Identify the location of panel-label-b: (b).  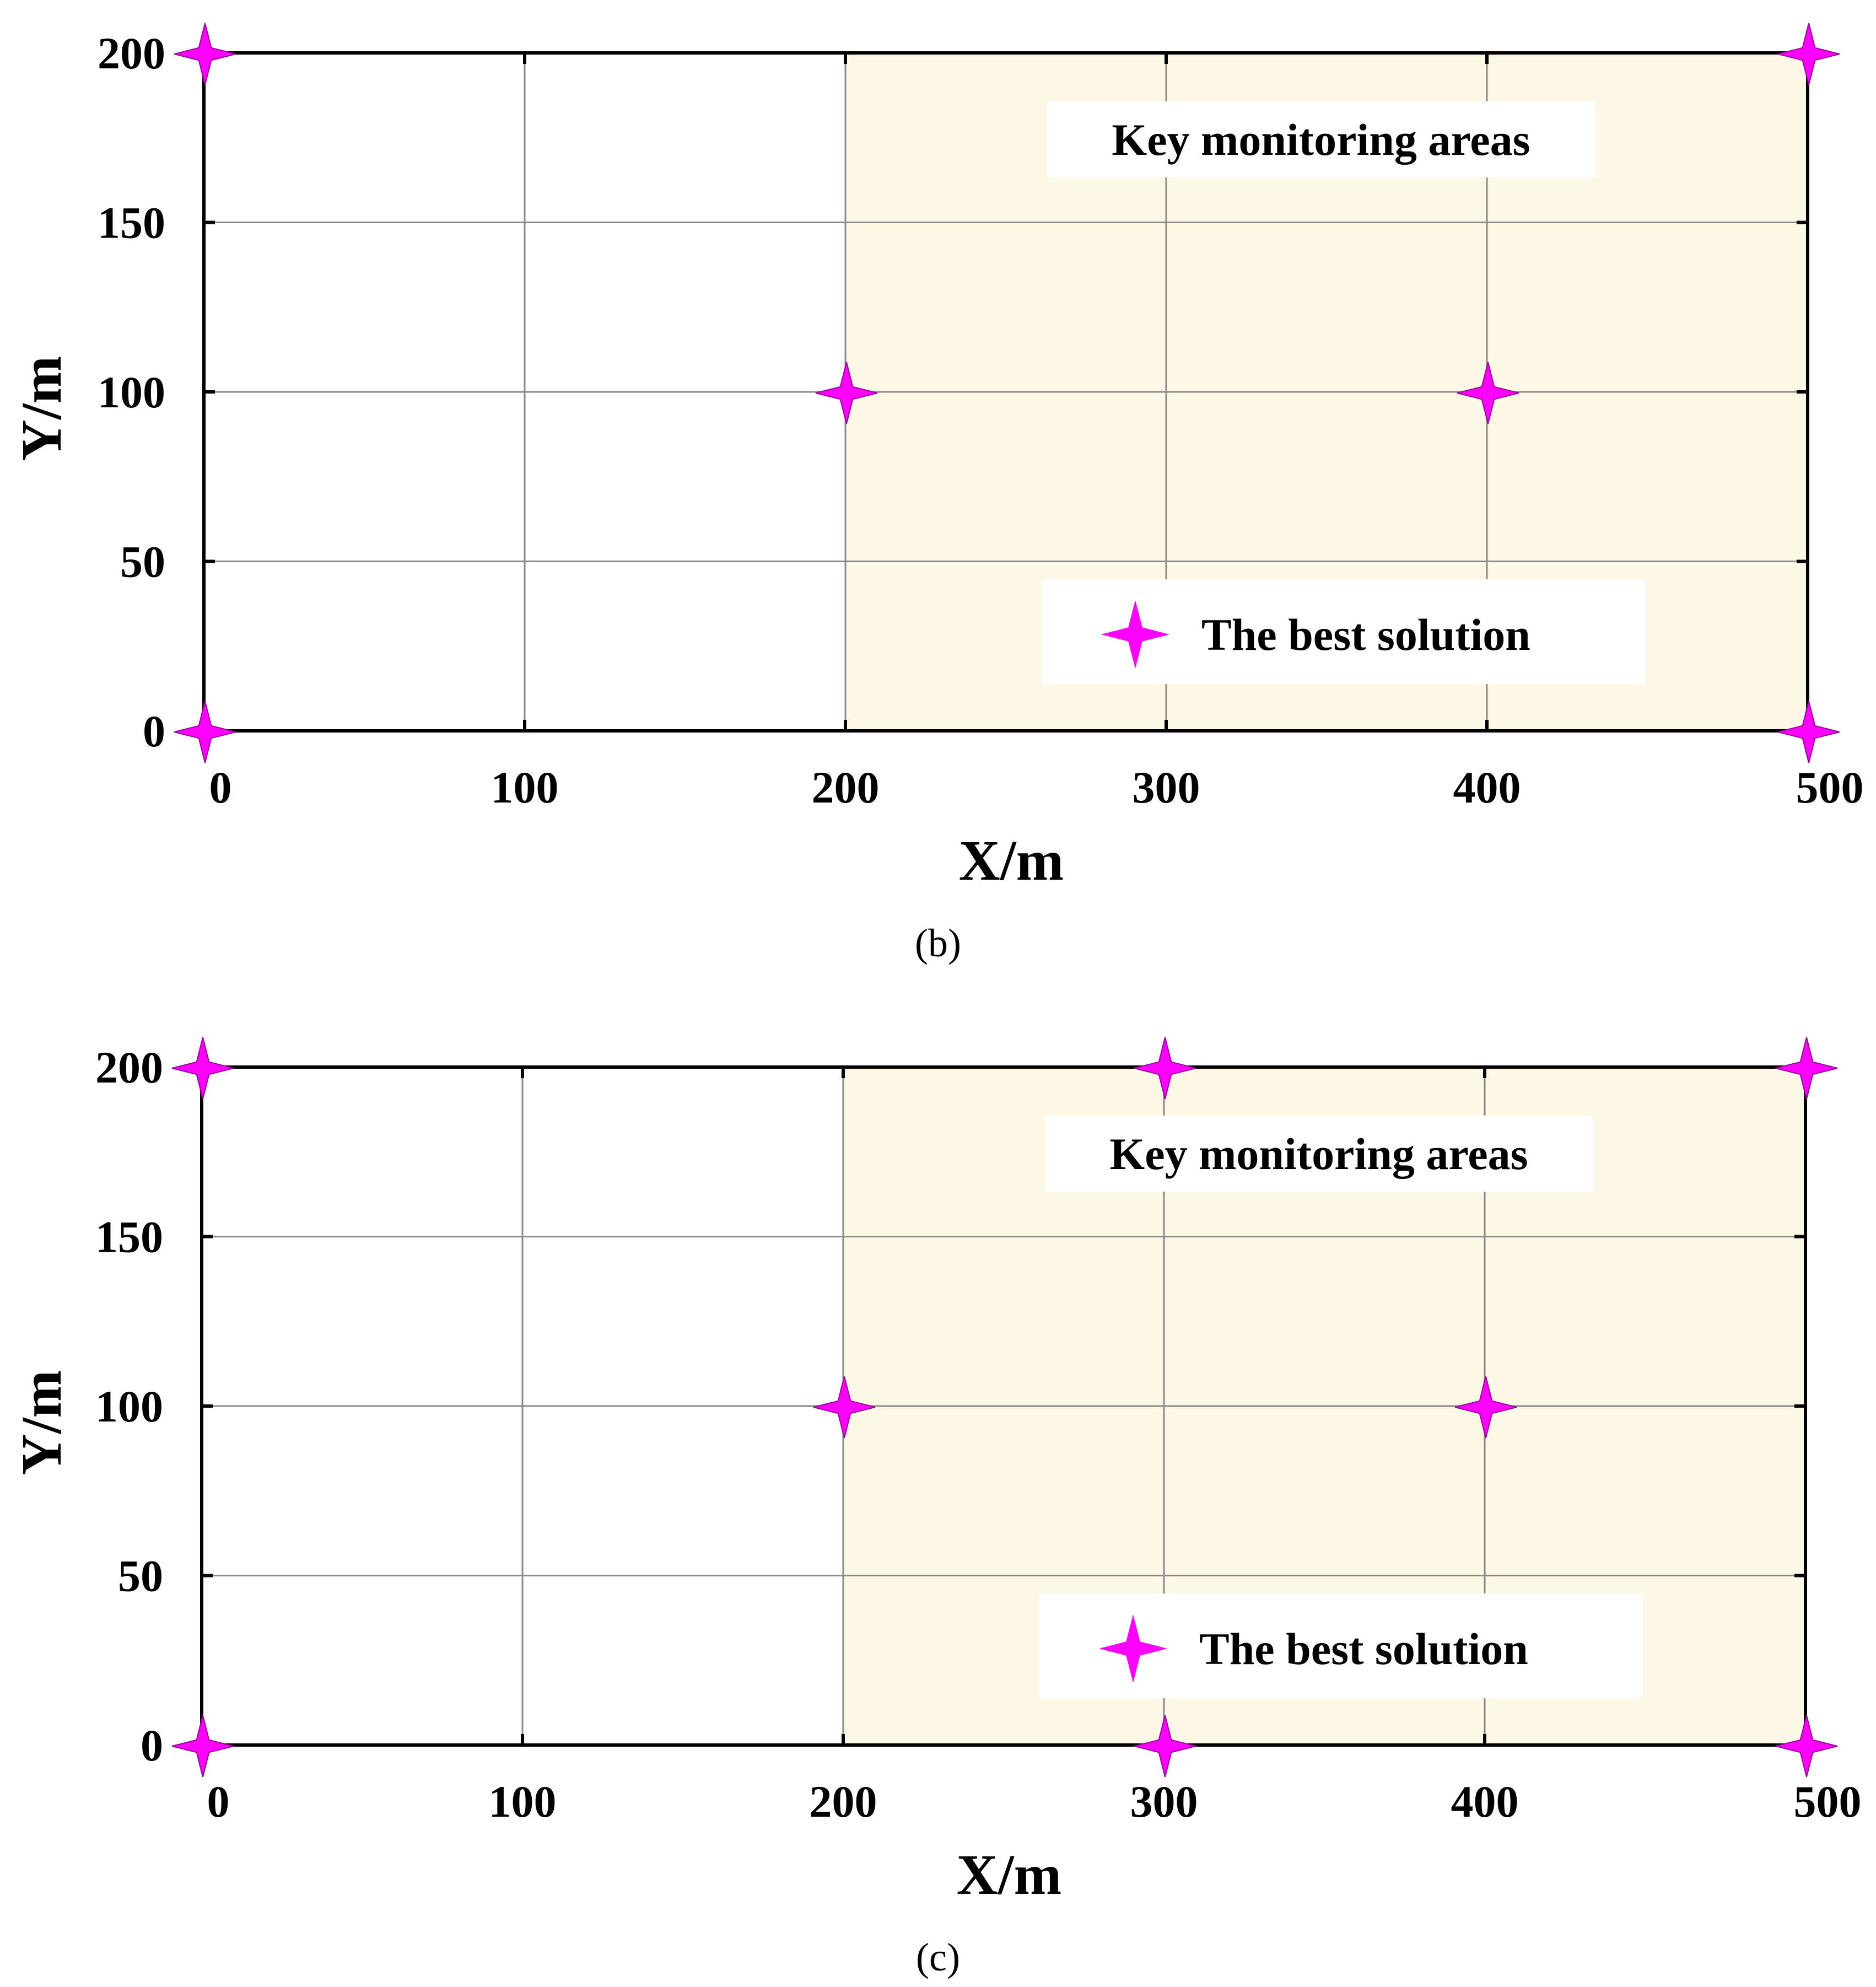
(938, 943).